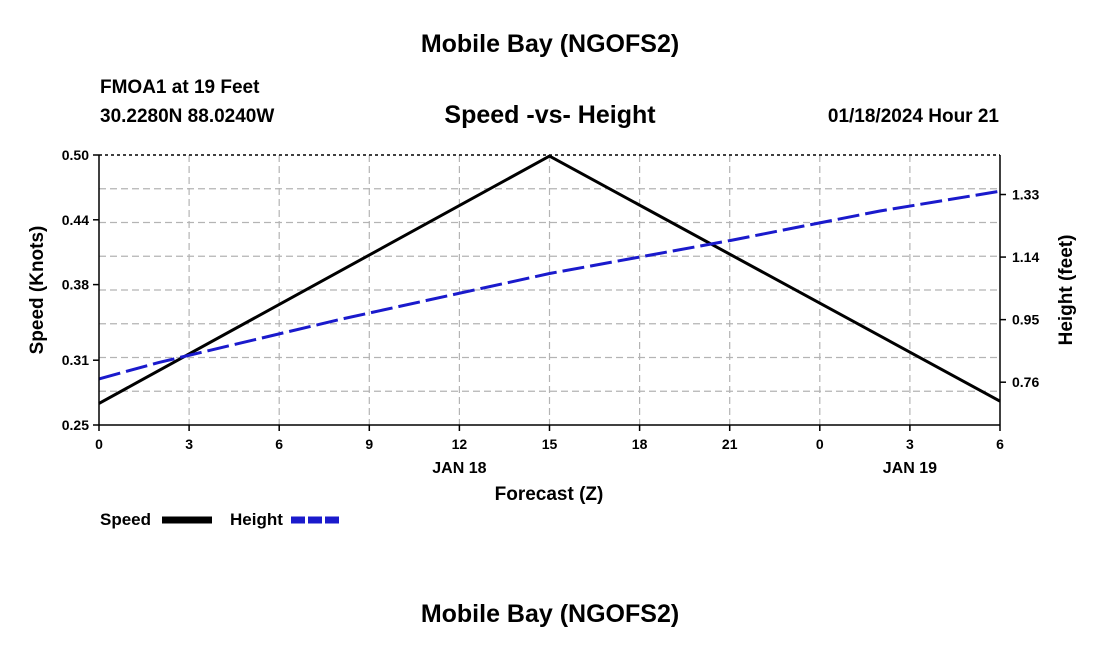  I want to click on left-tick-label: 0.25, so click(75, 425).